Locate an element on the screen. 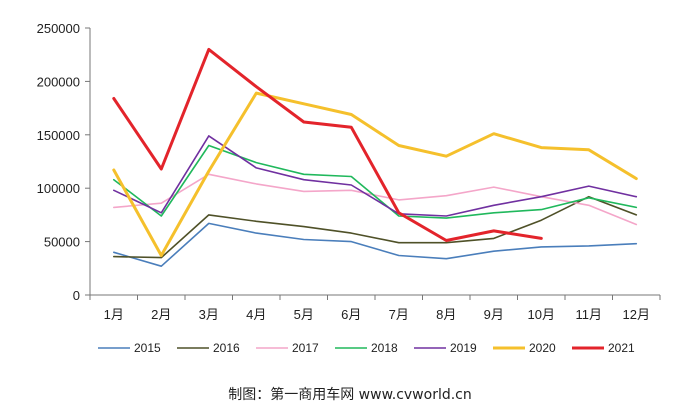  y-tick-label: 0 is located at coordinates (76, 295).